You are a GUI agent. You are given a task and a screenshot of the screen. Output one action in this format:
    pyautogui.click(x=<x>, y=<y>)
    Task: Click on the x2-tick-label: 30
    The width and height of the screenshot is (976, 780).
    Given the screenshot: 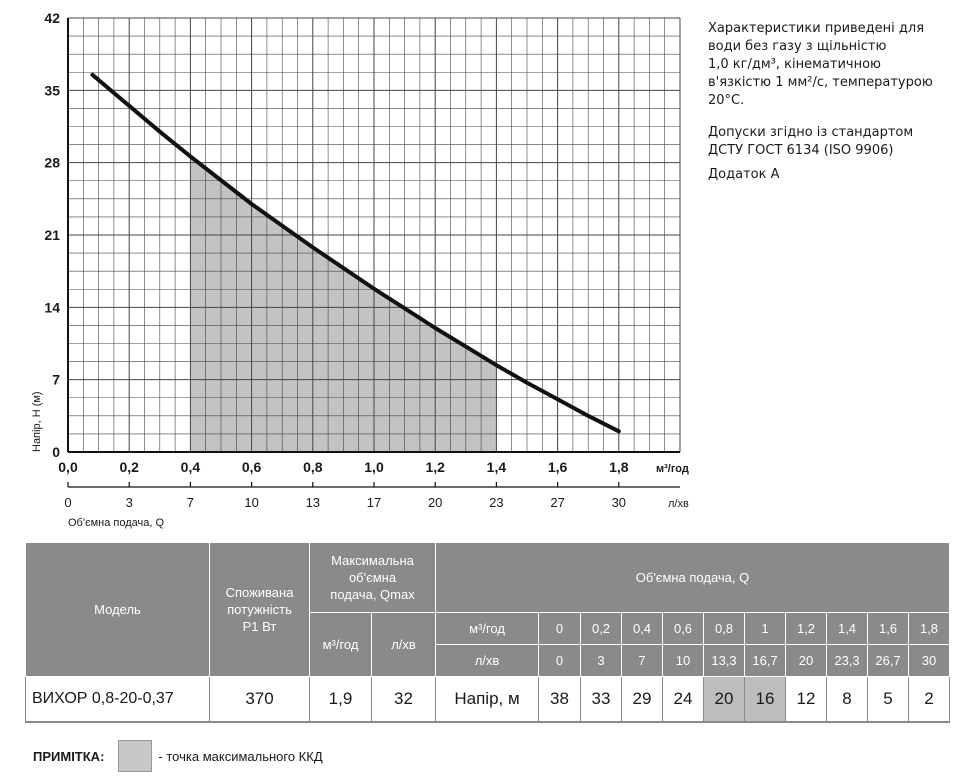 What is the action you would take?
    pyautogui.click(x=619, y=502)
    